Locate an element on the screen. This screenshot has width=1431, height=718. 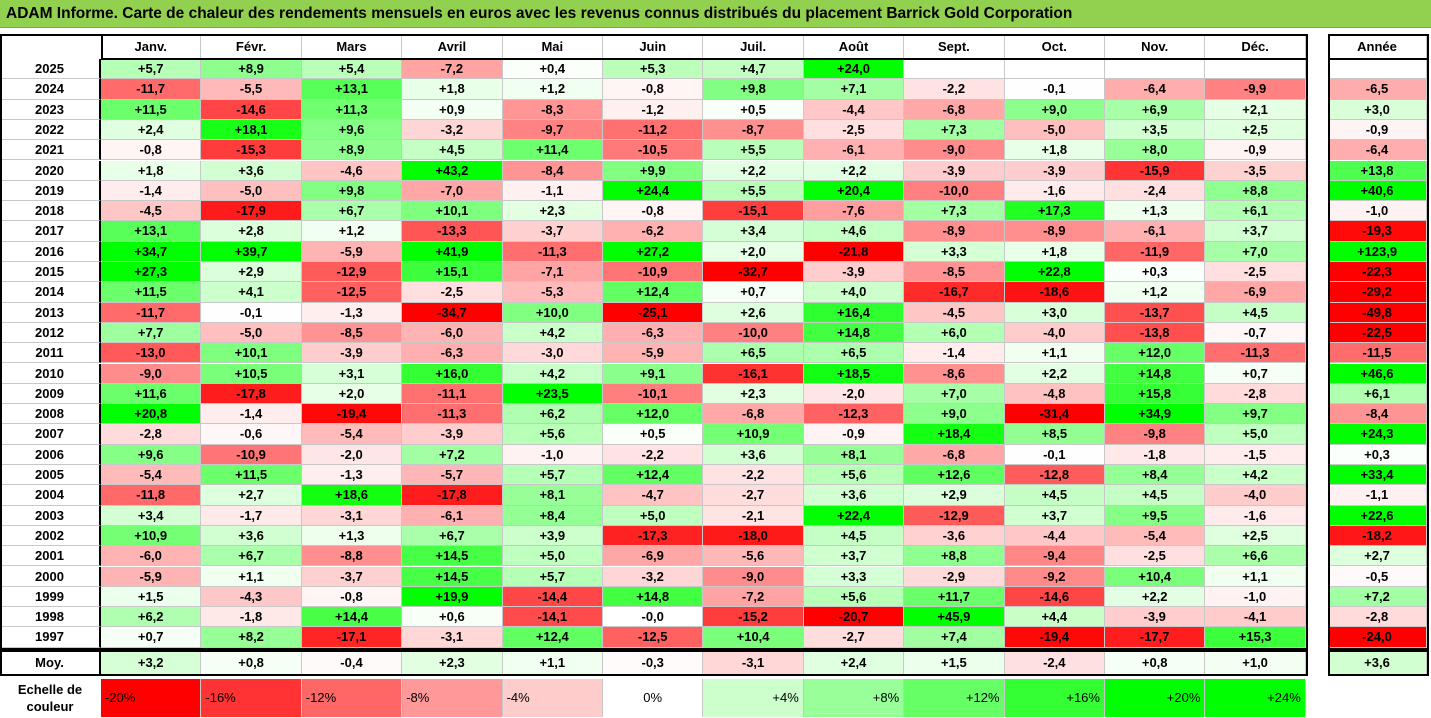
heatmap-cell: -12,9 is located at coordinates (954, 515).